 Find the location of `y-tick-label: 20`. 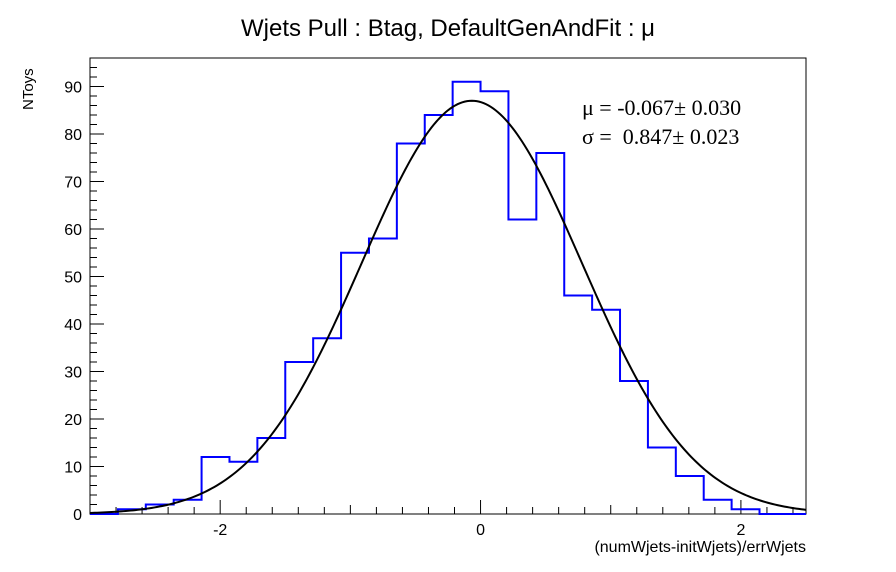

y-tick-label: 20 is located at coordinates (73, 420).